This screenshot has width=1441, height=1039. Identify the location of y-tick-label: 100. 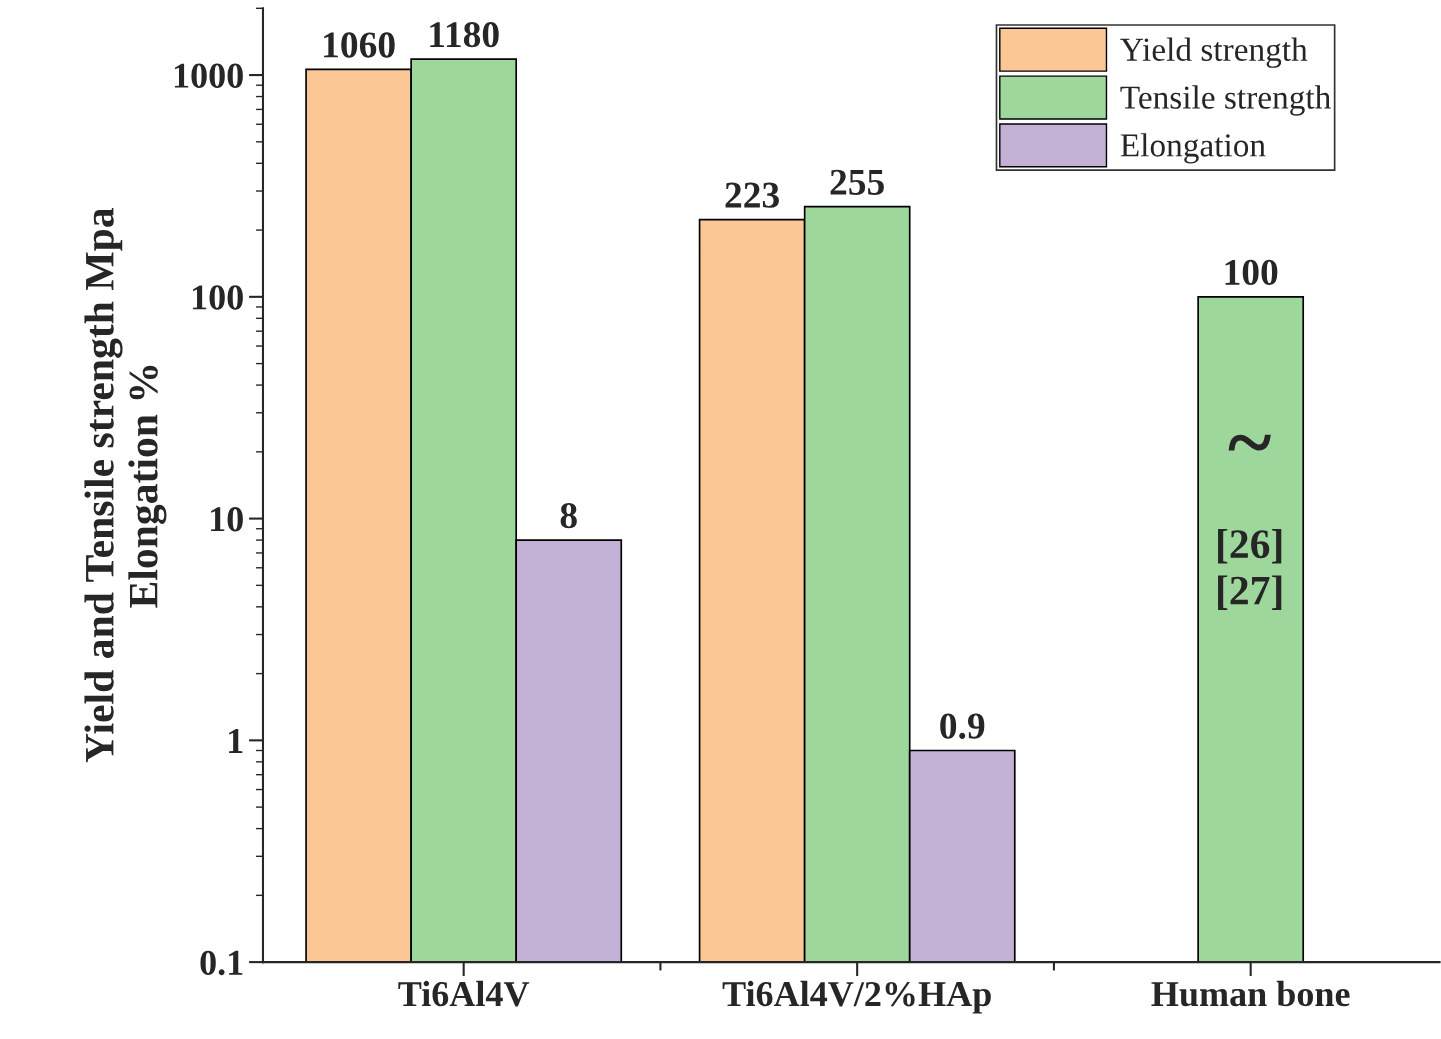
(217, 297).